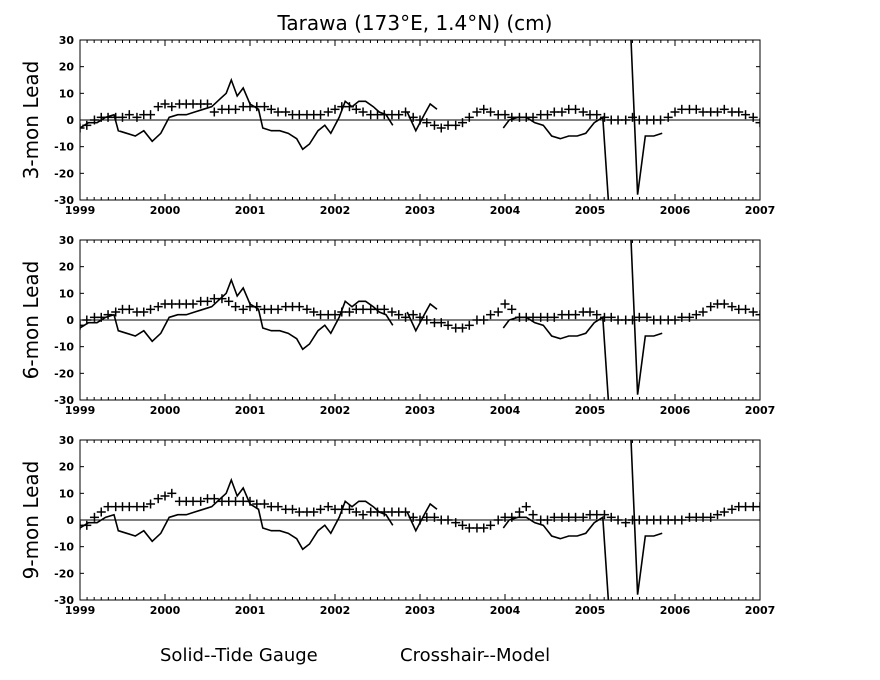 The image size is (880, 680). What do you see at coordinates (64, 547) in the screenshot?
I see `y-tick-label: -10` at bounding box center [64, 547].